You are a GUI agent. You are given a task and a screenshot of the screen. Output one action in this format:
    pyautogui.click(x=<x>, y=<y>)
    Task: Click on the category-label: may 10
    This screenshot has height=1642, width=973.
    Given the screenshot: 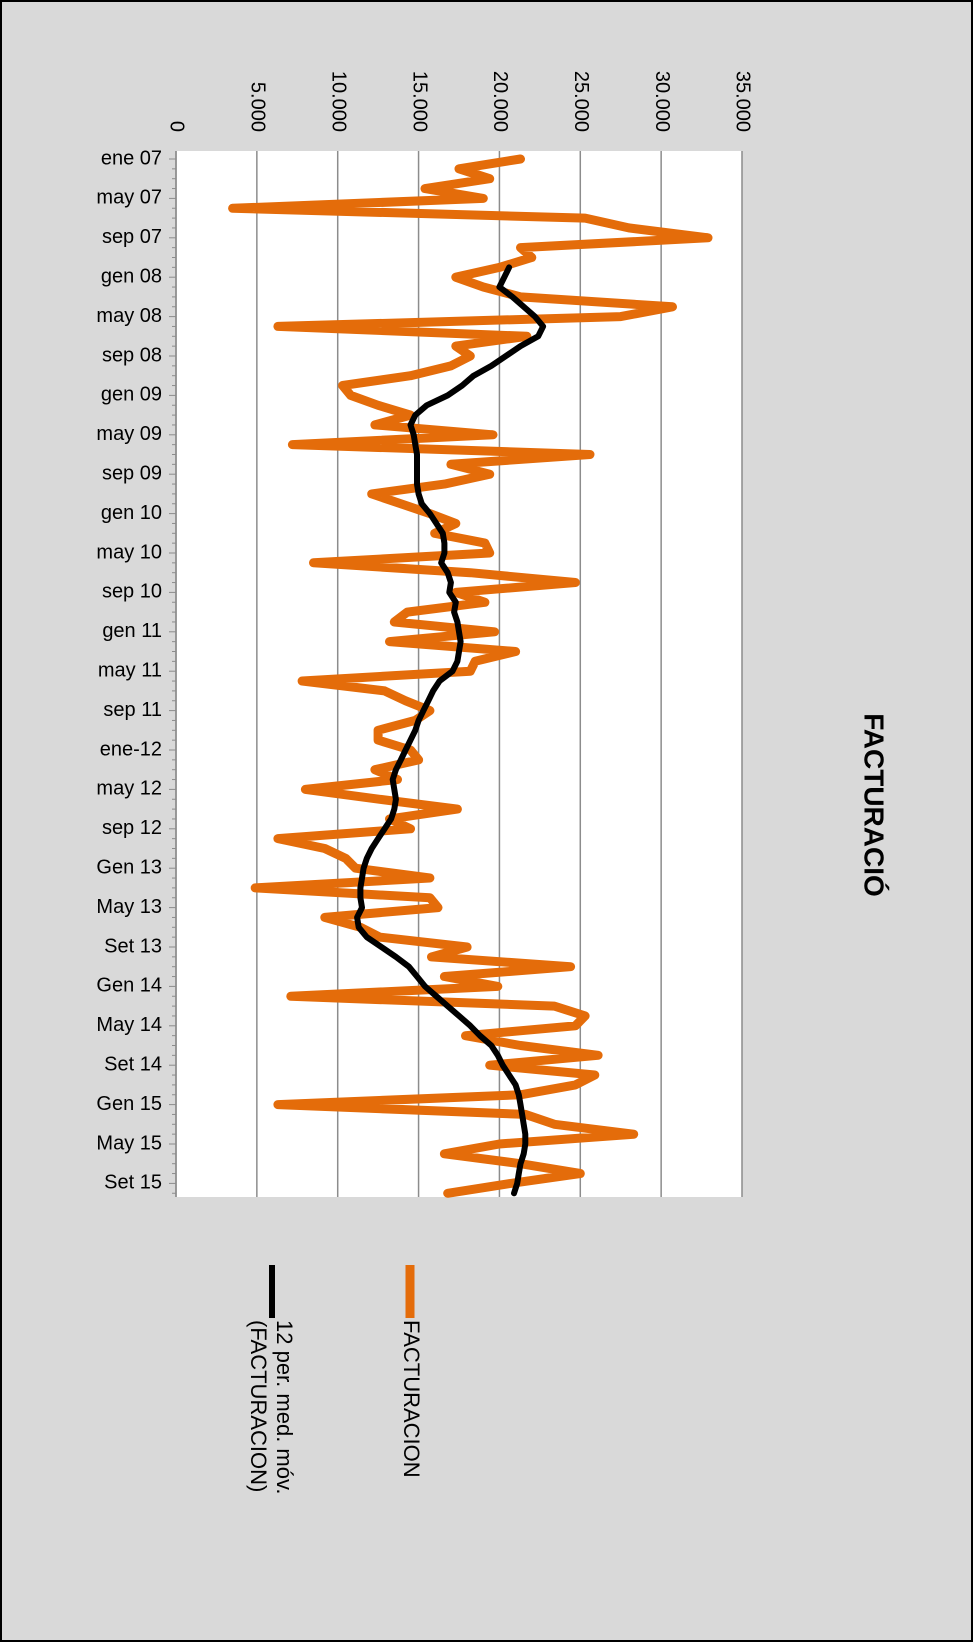 What is the action you would take?
    pyautogui.click(x=129, y=552)
    